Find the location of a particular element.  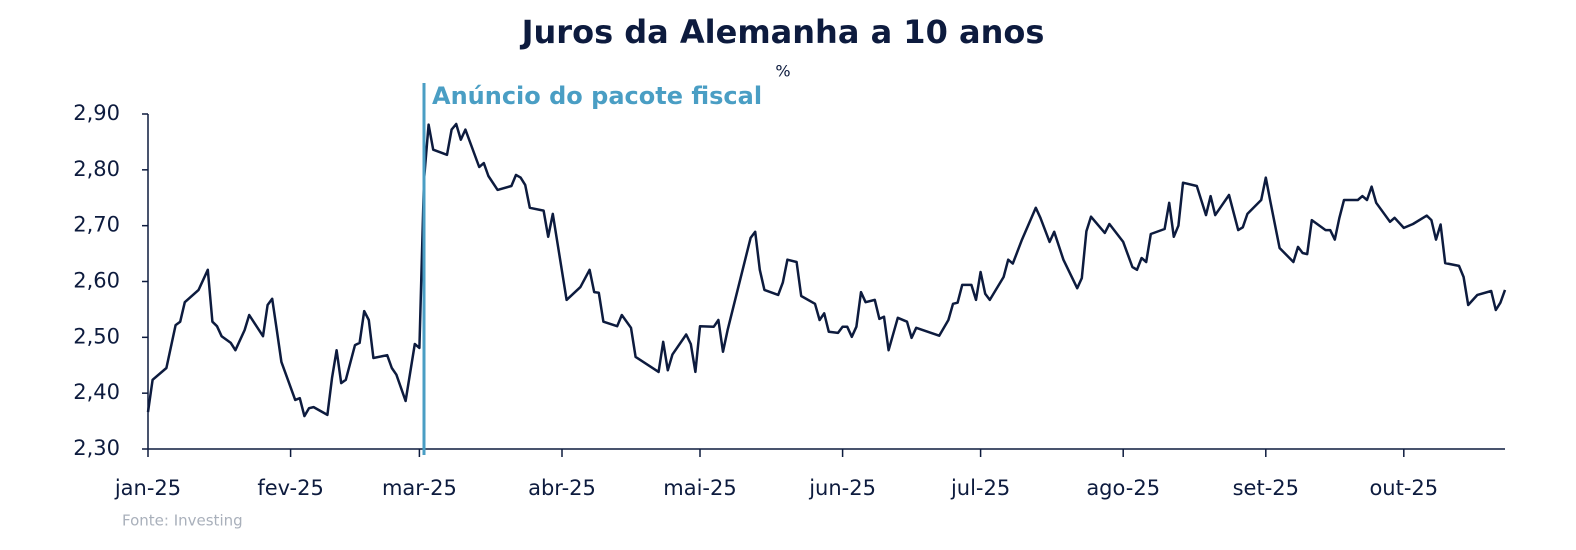

chart-title: Juros da Alemanha a 10 anos is located at coordinates (782, 32).